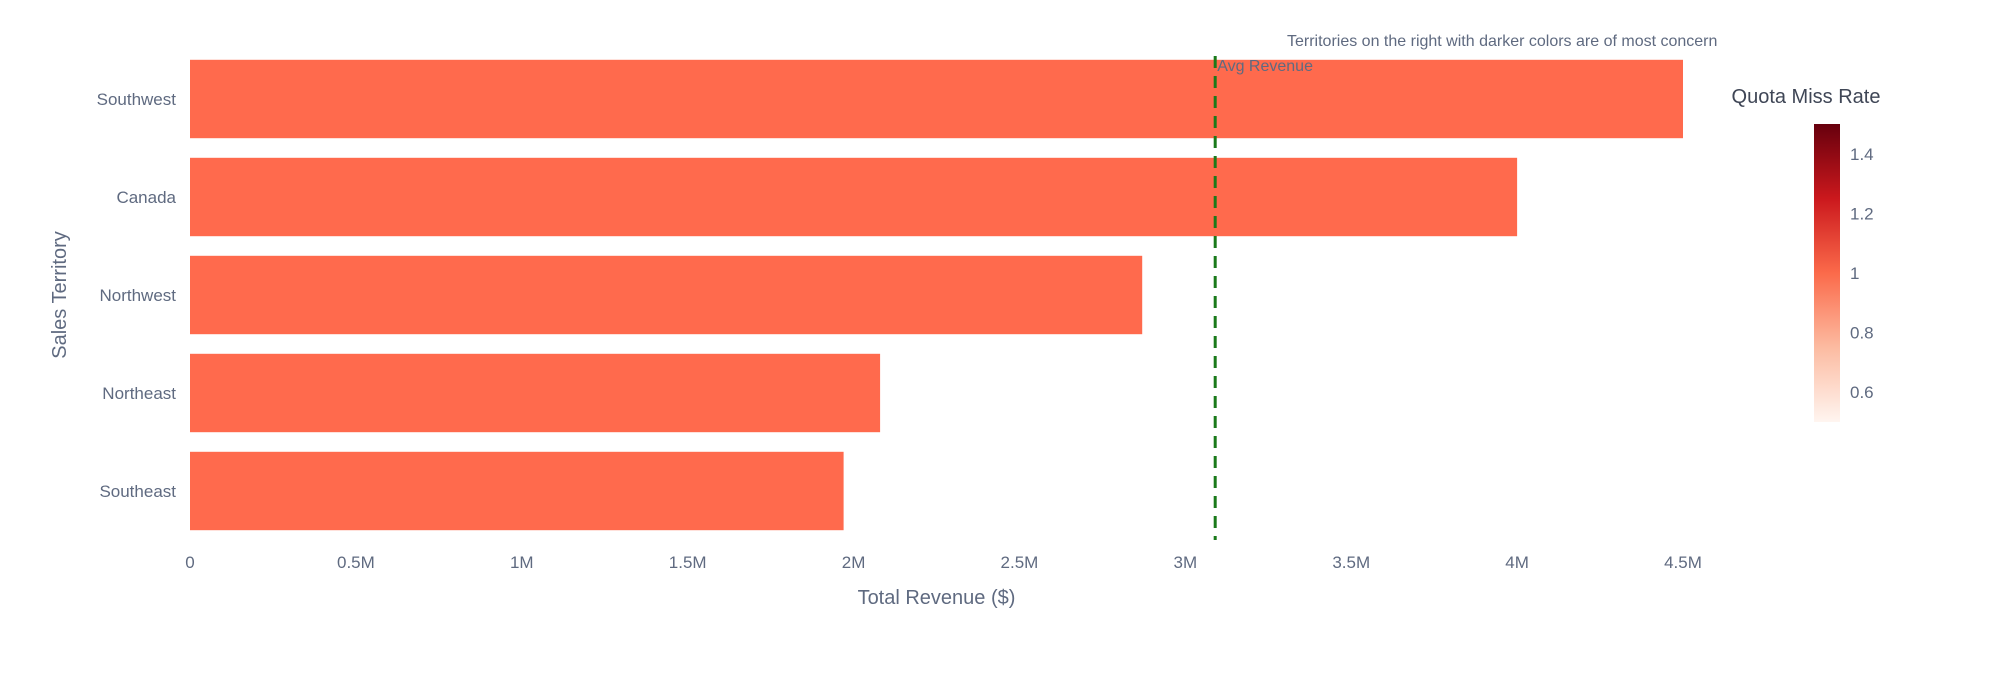 This screenshot has width=2000, height=677. I want to click on y-axis-title: Sales Territory, so click(60, 294).